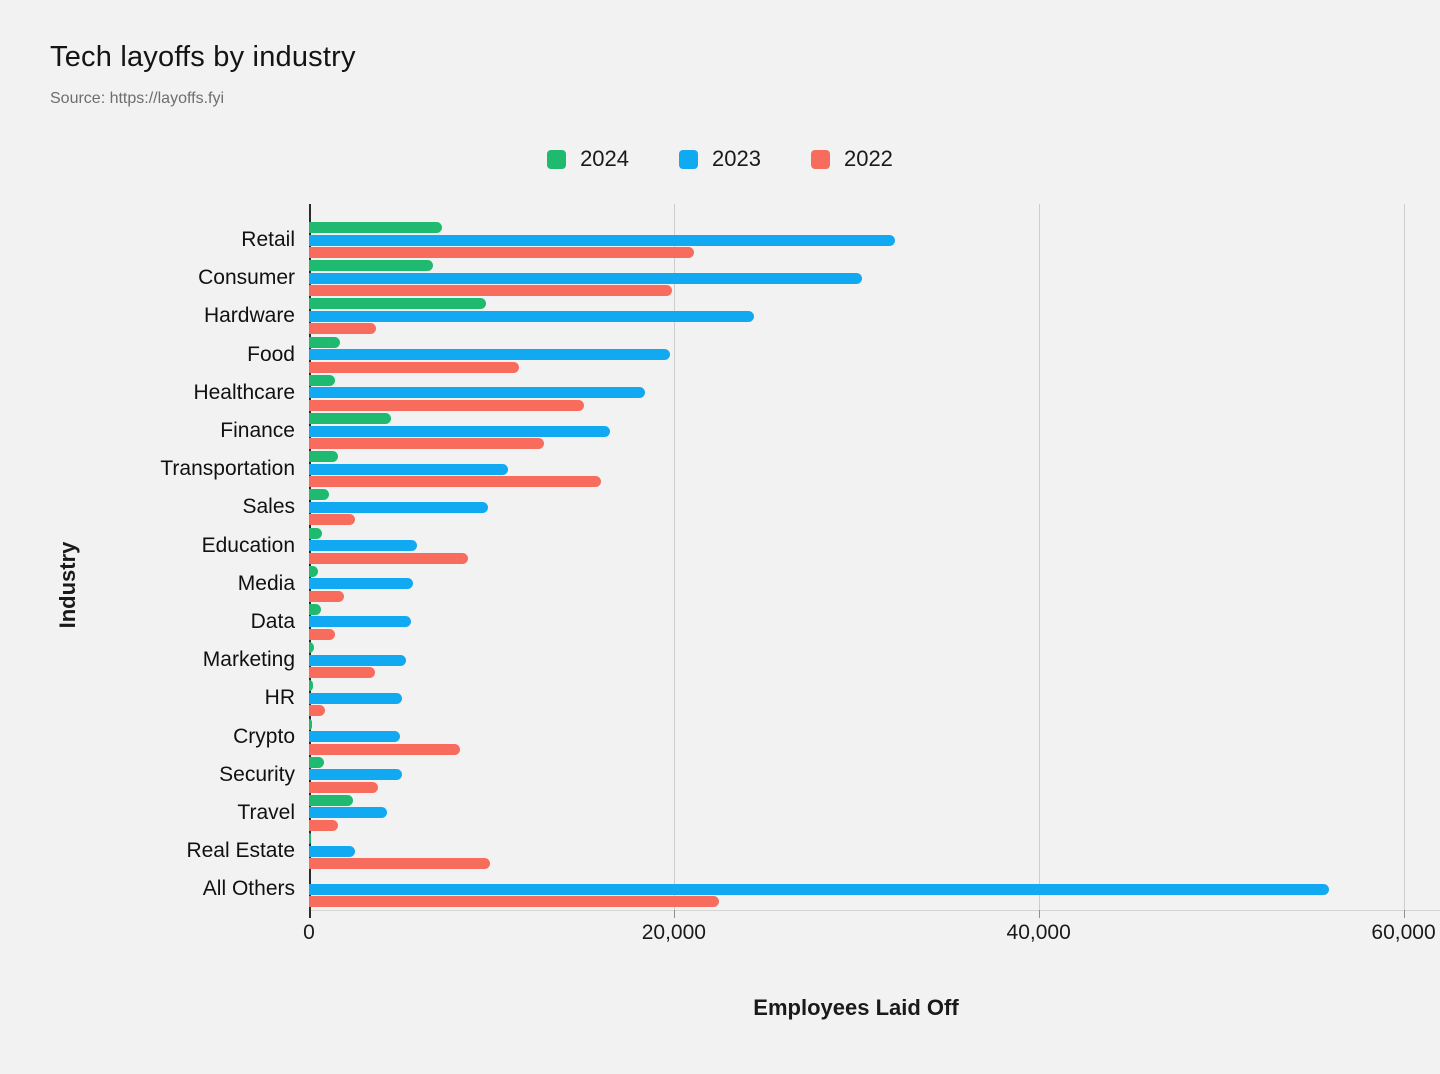 This screenshot has width=1440, height=1074. I want to click on chart-row: Marketing, so click(720, 660).